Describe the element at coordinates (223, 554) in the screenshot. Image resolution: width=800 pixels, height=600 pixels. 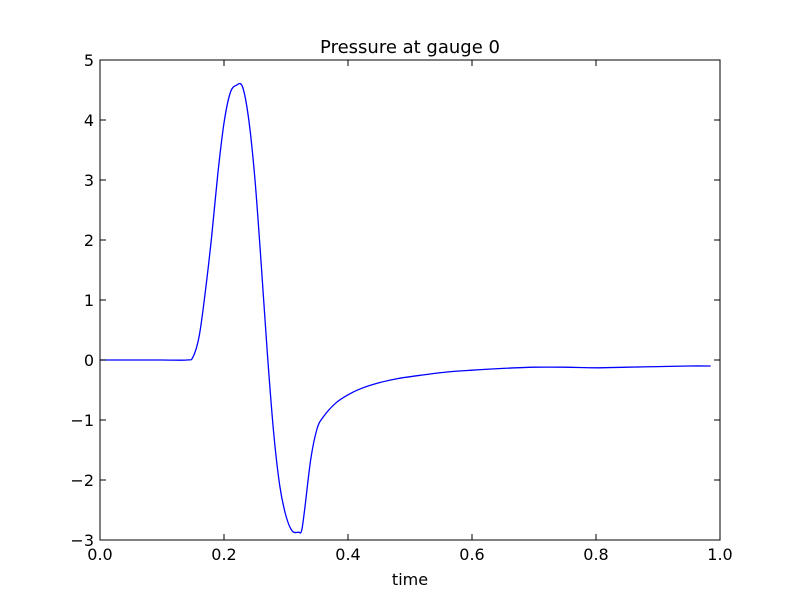
I see `x-tick-label: 0.2` at that location.